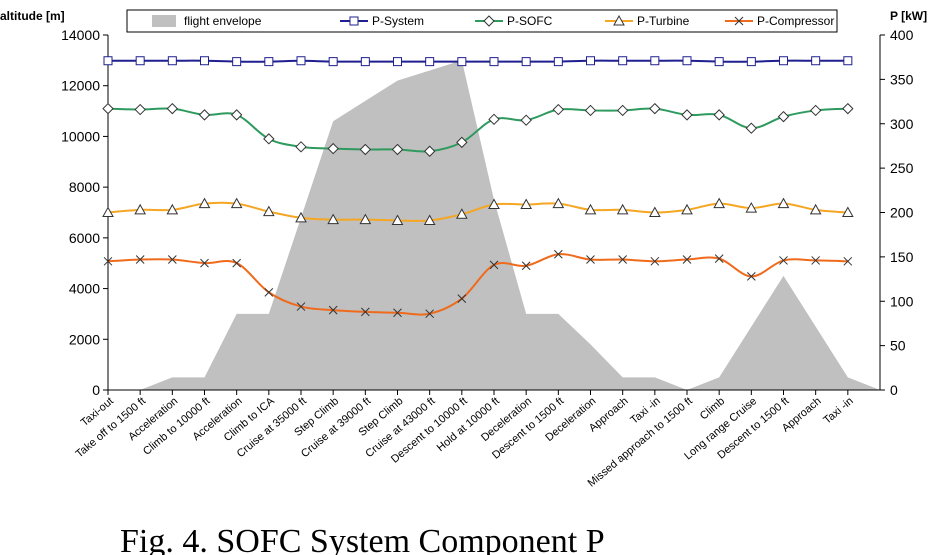 The height and width of the screenshot is (555, 935). Describe the element at coordinates (84, 238) in the screenshot. I see `y-tick-label: 6000` at that location.